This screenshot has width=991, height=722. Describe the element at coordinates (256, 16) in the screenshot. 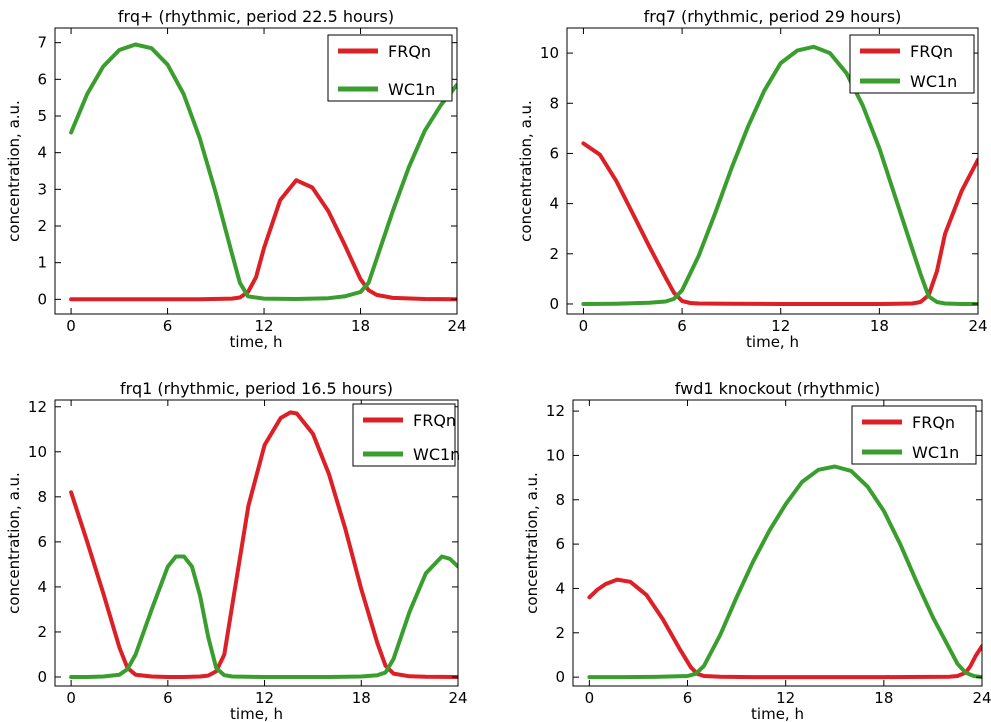

I see `chart-title: frq+ (rhythmic, period 22.5 hours)` at that location.